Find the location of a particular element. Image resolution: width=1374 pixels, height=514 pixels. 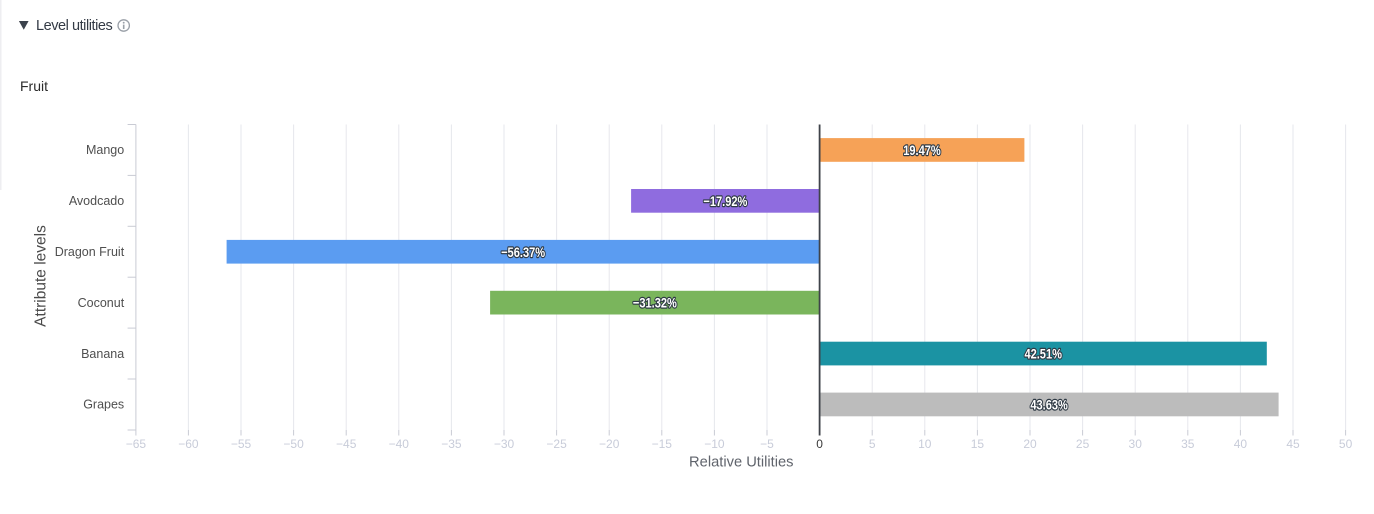

svg-text: 42.51% is located at coordinates (1043, 354).